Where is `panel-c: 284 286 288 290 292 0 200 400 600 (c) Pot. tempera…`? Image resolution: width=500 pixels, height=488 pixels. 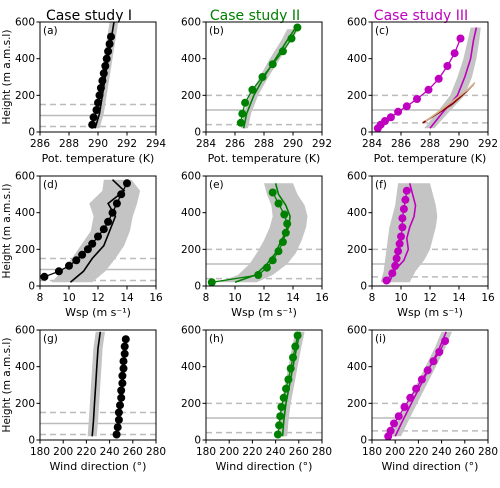 panel-c: 284 286 288 290 292 0 200 400 600 (c) Pot. tempera… is located at coordinates (422, 91).